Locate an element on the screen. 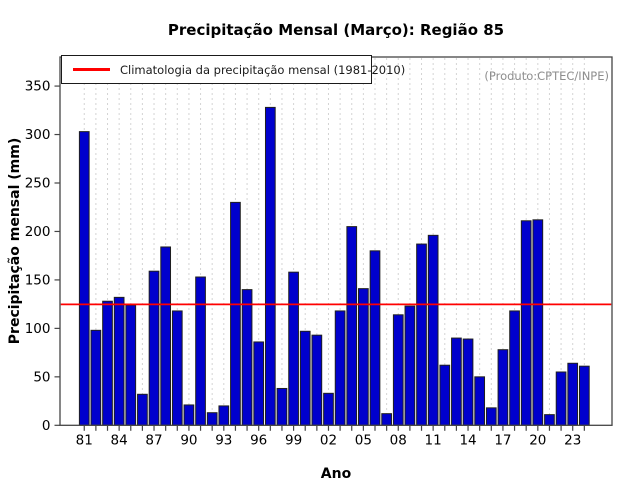 The image size is (640, 500). y-axis-label: Precipitação mensal (mm) is located at coordinates (15, 241).